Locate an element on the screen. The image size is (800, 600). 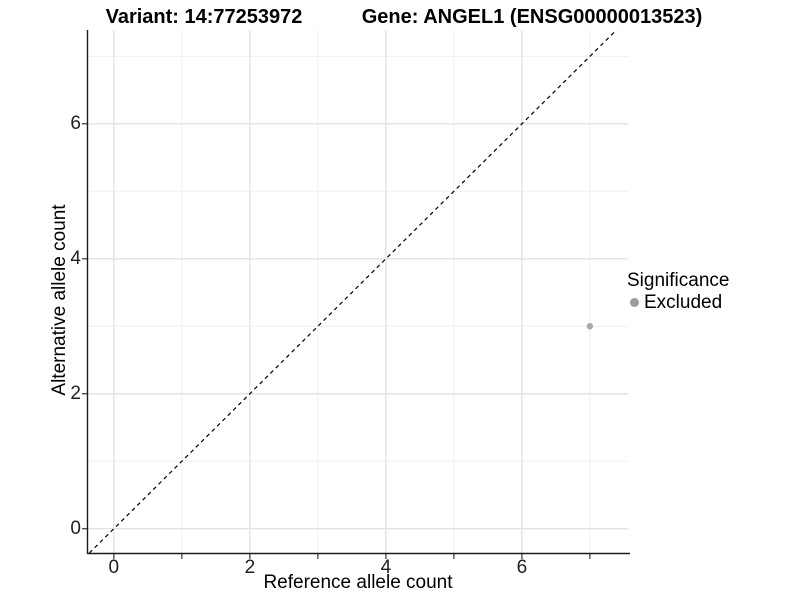
y-tick-label: 0 is located at coordinates (75, 528).